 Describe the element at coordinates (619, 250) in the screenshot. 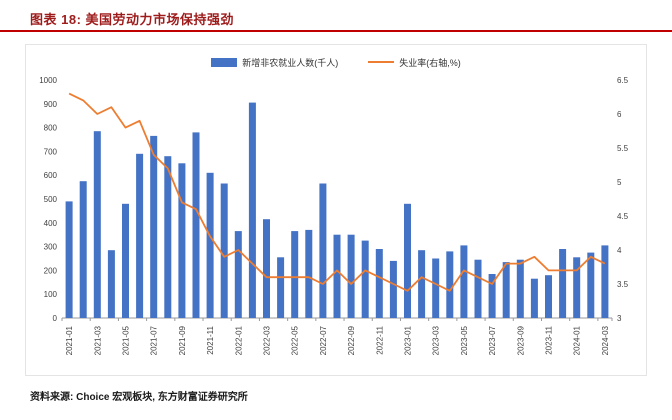

I see `right-axis-label: 4` at that location.